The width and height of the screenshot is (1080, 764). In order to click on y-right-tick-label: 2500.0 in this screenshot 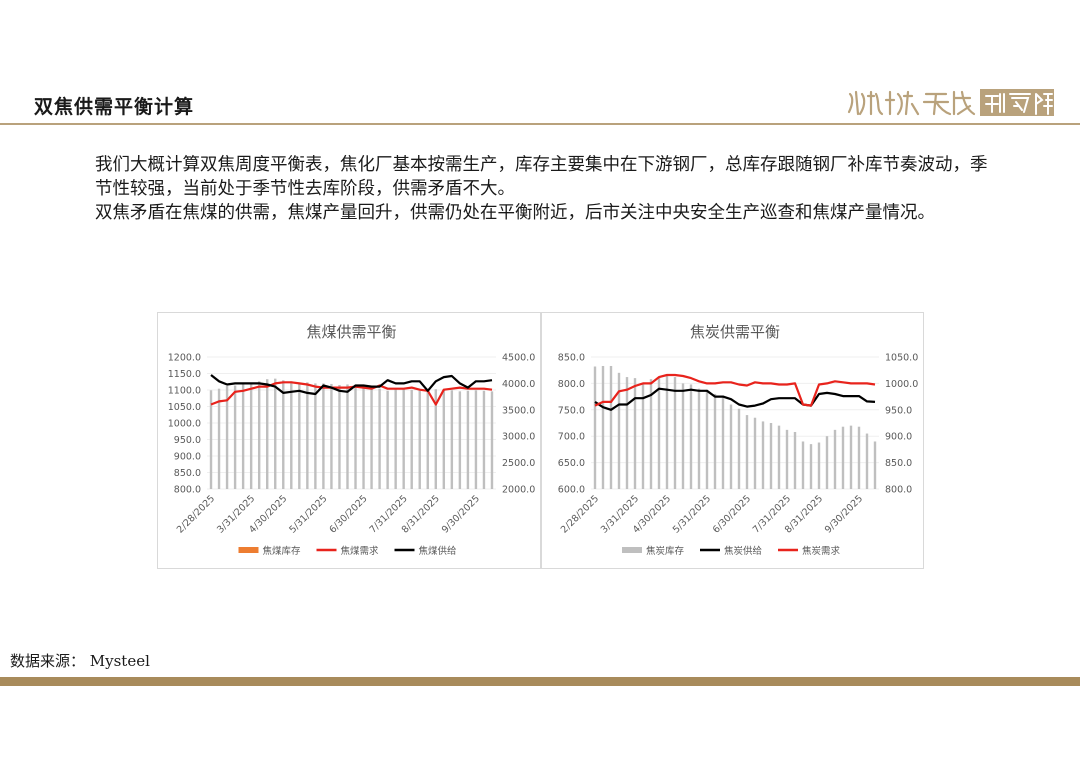, I will do `click(518, 463)`.